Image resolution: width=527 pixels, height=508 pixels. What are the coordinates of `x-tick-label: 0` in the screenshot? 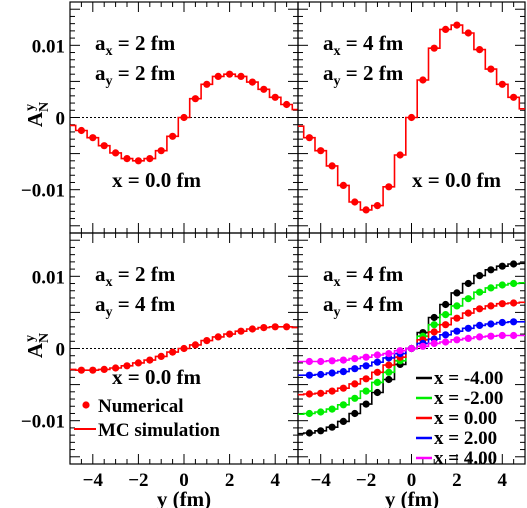 It's located at (184, 480).